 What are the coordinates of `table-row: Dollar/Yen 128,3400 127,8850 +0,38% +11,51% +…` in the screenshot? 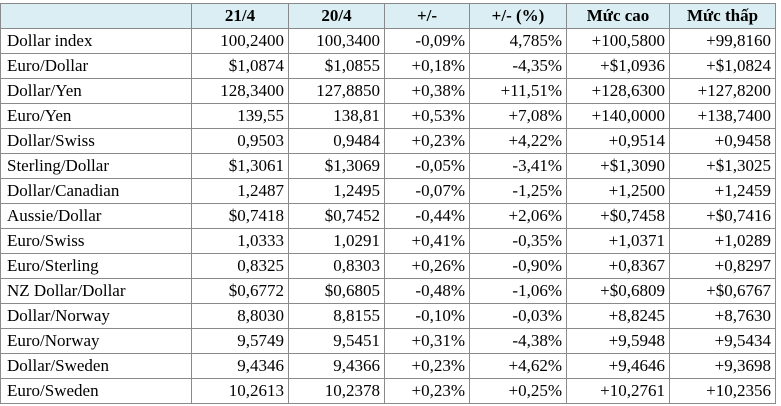 It's located at (388, 91).